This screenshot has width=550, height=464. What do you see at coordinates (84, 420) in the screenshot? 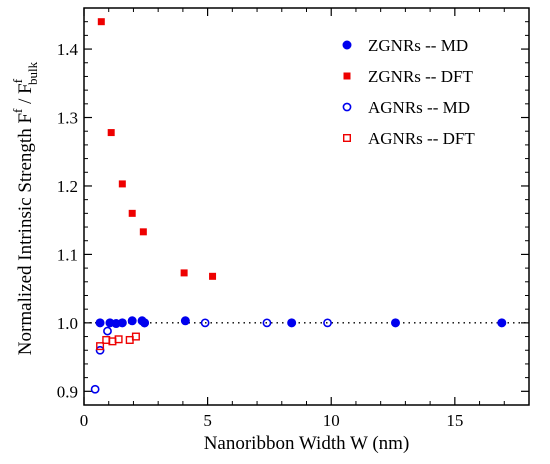
I see `x-tick-label: 0` at bounding box center [84, 420].